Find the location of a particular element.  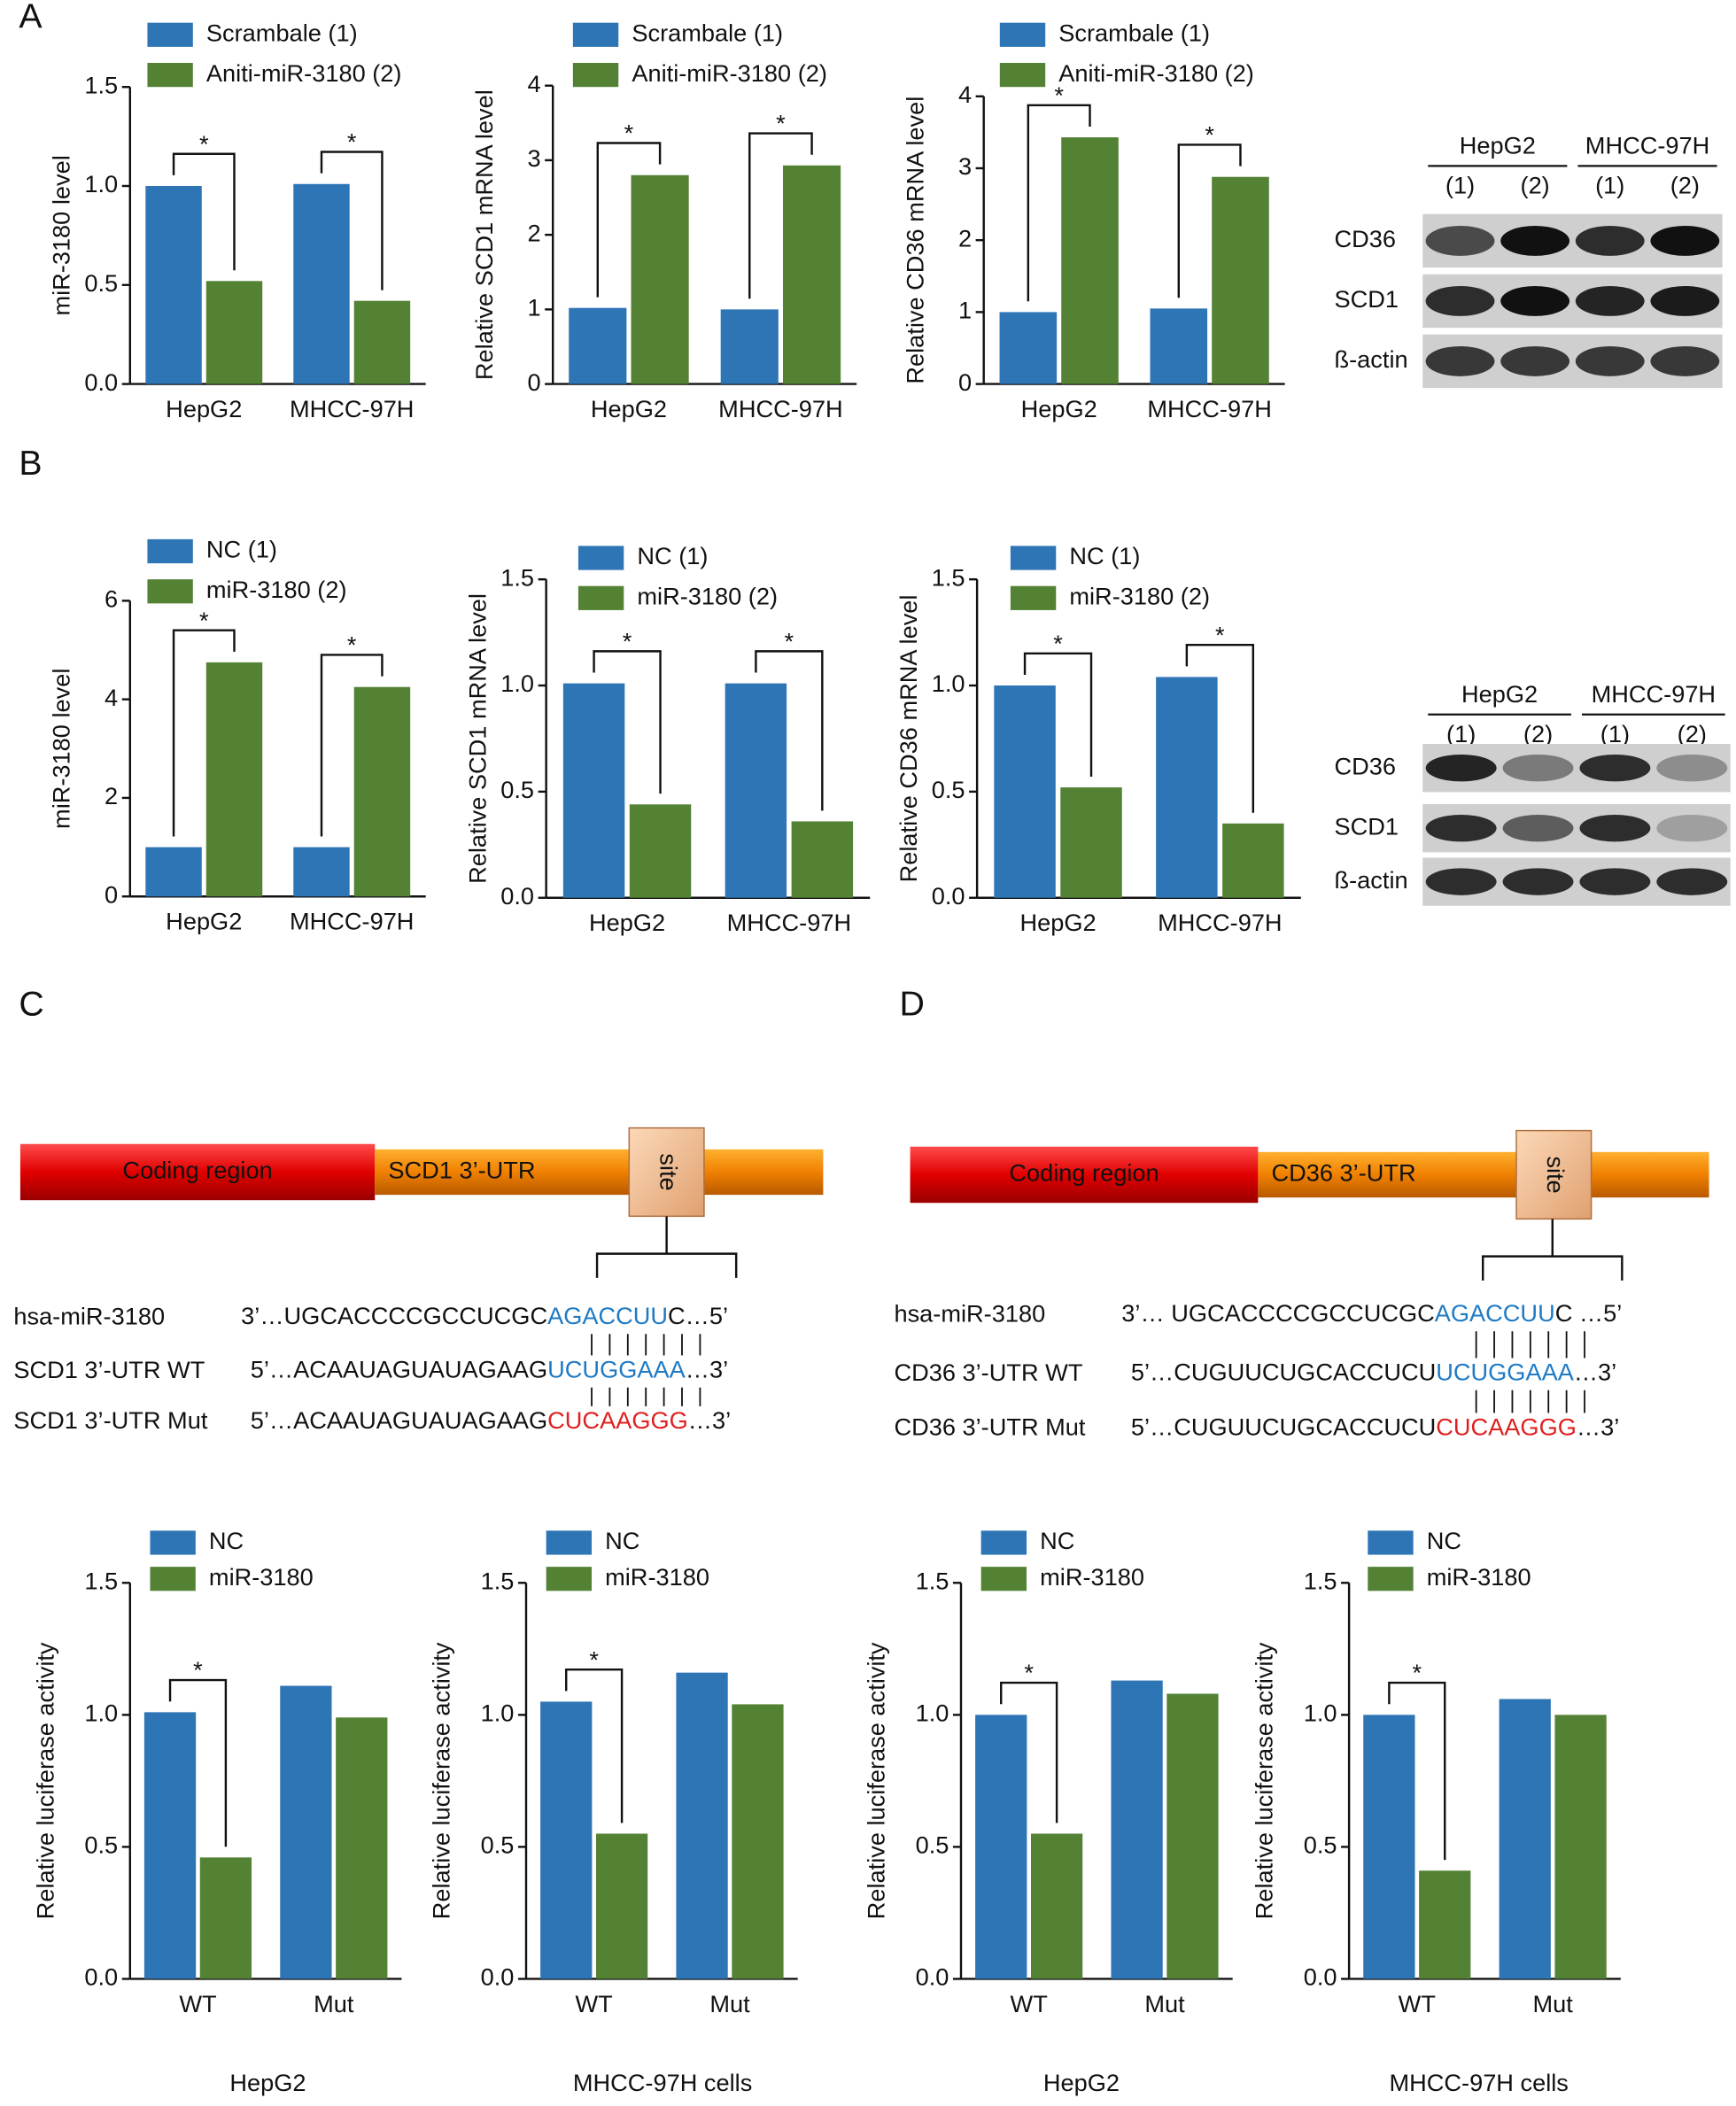

significance-star: * is located at coordinates (1209, 135).